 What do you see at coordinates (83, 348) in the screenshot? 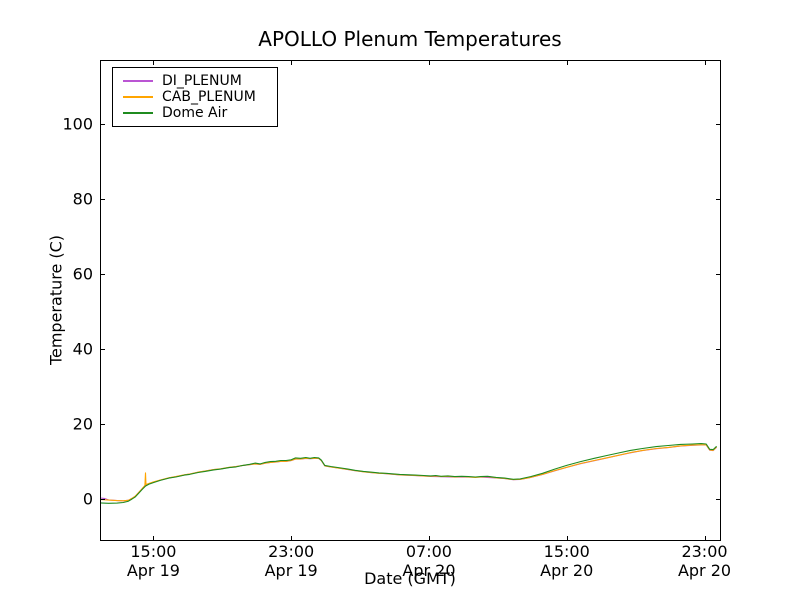
I see `y-tick-label: 40` at bounding box center [83, 348].